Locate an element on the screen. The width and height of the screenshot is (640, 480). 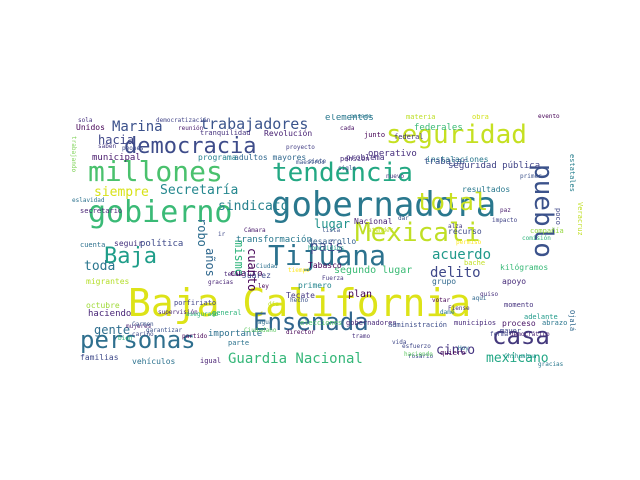
word: desarrollo is located at coordinates (332, 241).